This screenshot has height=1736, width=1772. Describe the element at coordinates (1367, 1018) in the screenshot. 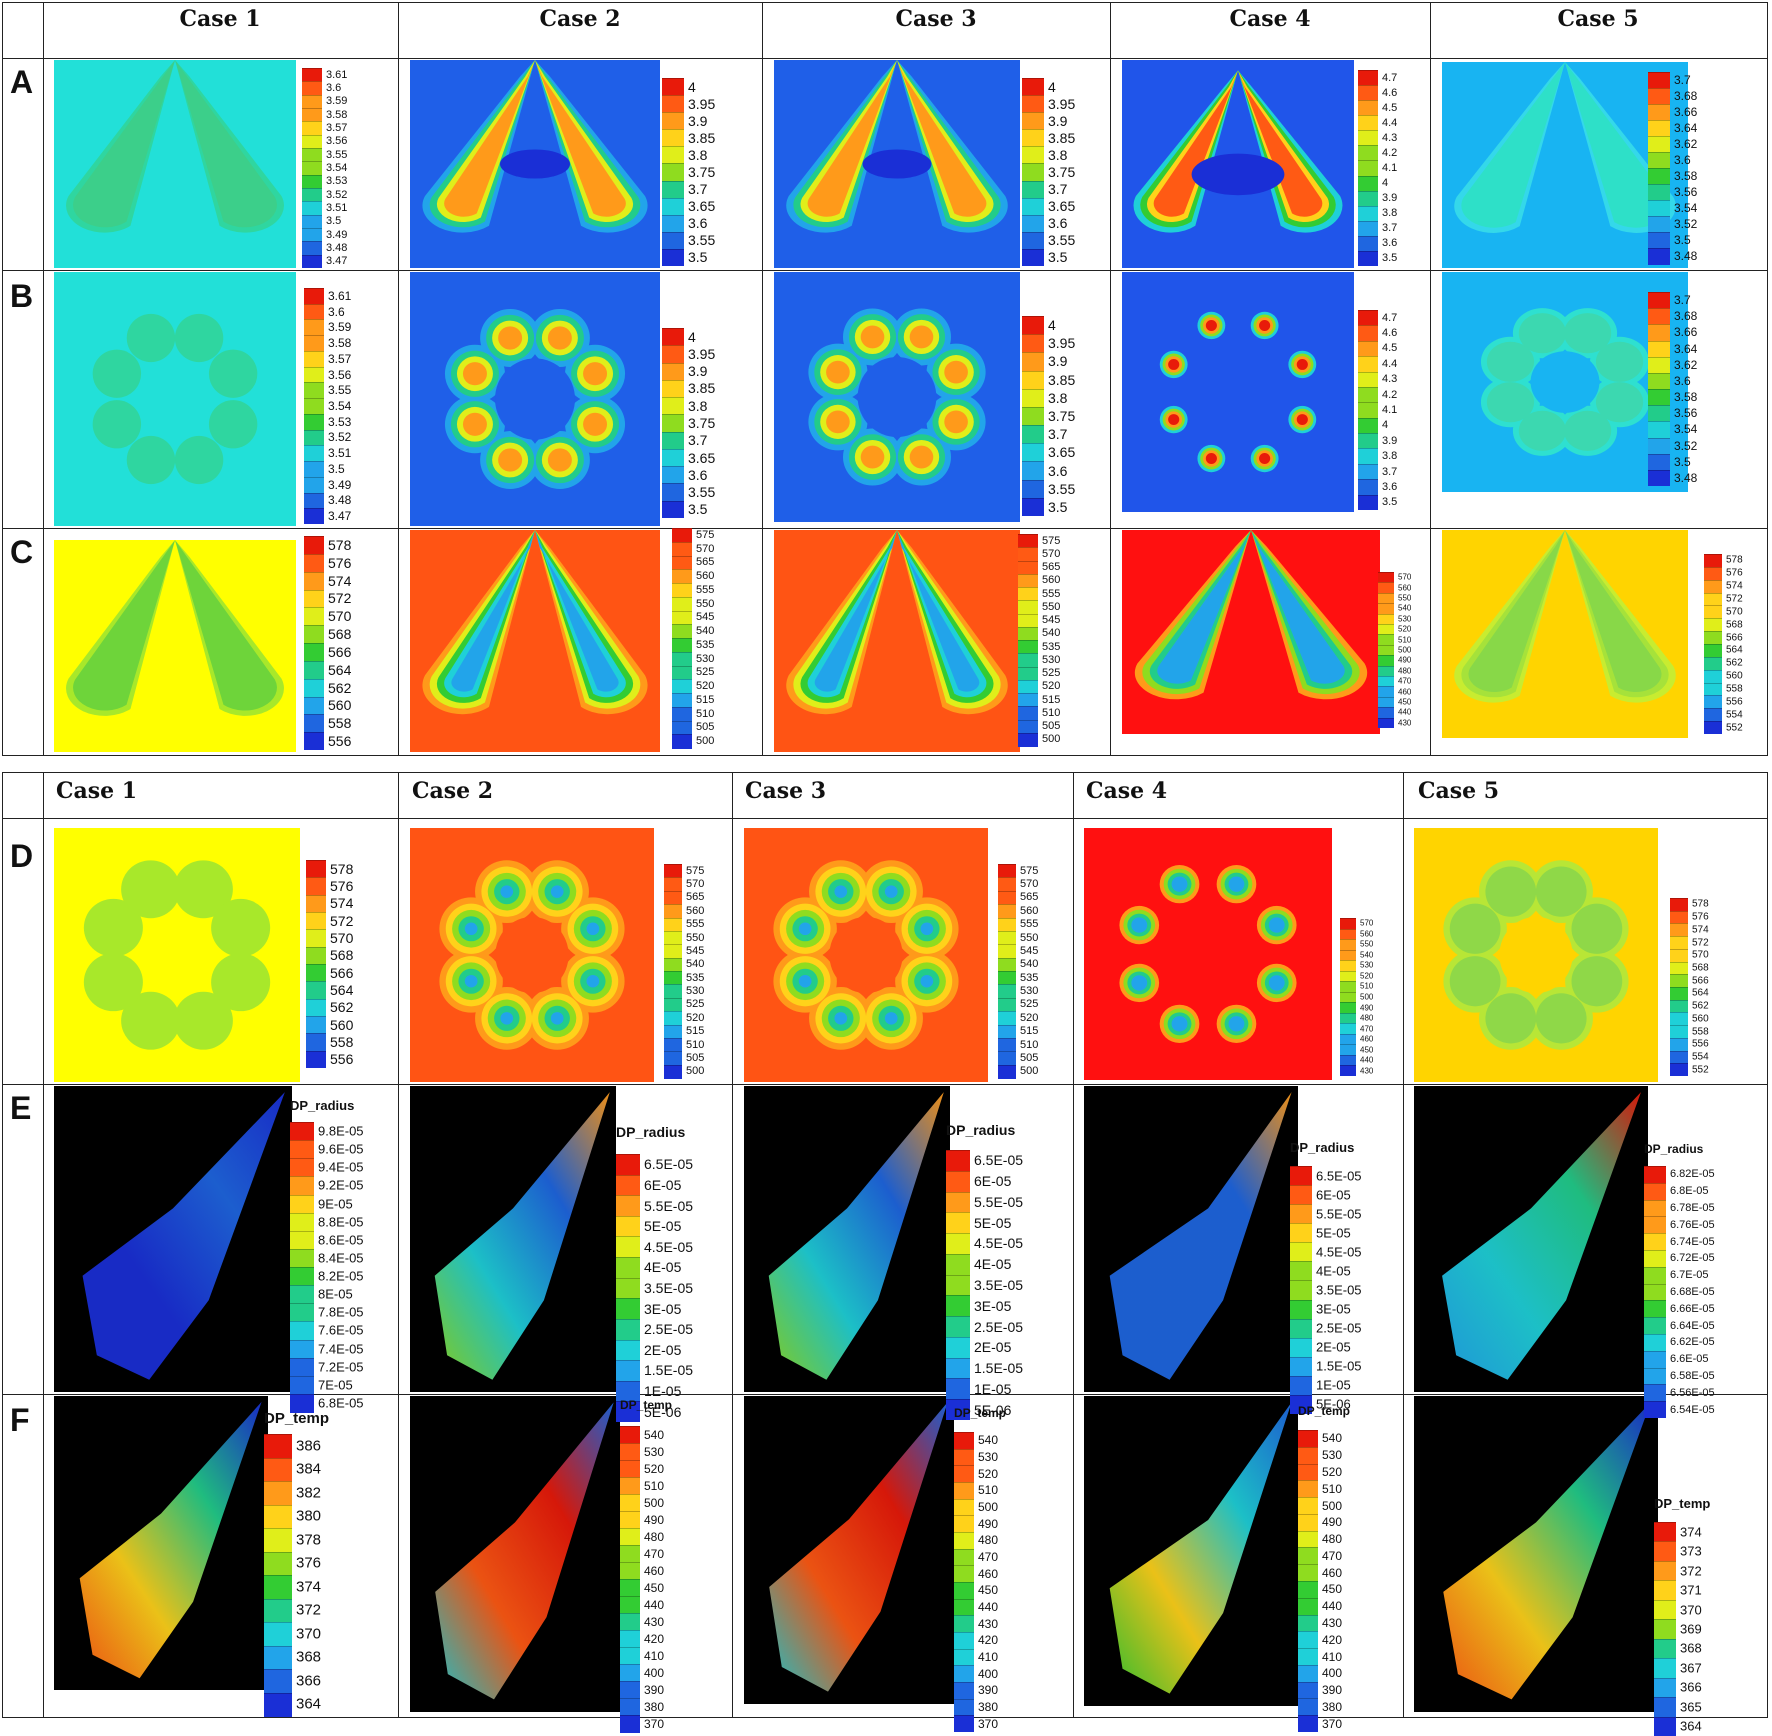

I see `legend-tick-label: 480` at that location.